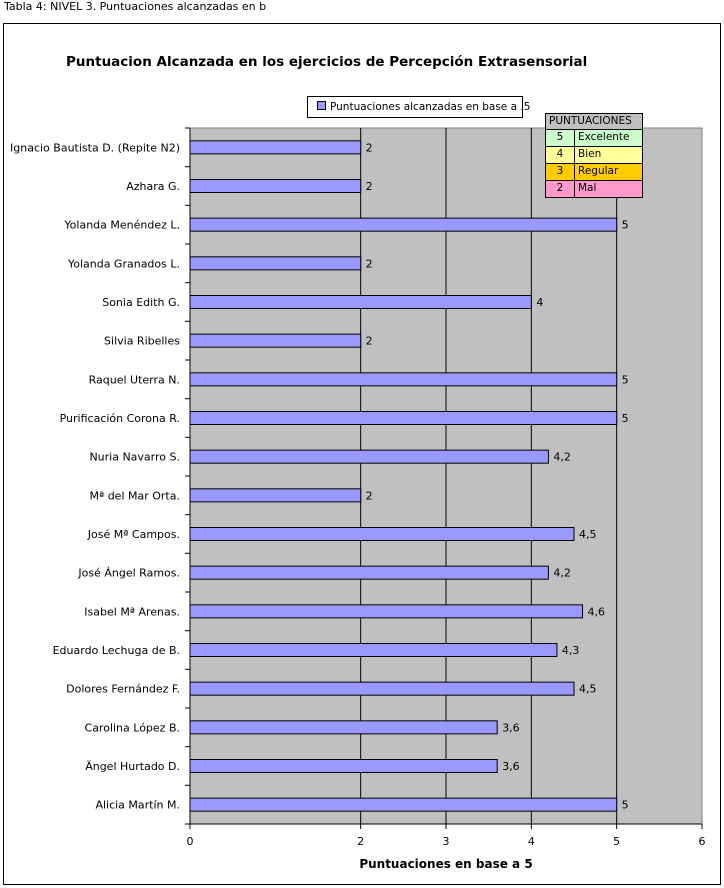  I want to click on score-label: Excelente, so click(604, 137).